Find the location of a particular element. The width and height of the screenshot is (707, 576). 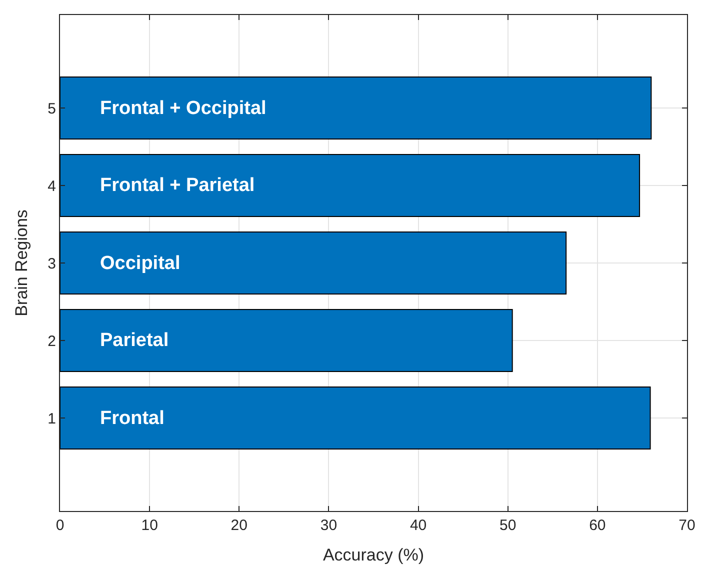

y-tick-label: 1 is located at coordinates (52, 419).